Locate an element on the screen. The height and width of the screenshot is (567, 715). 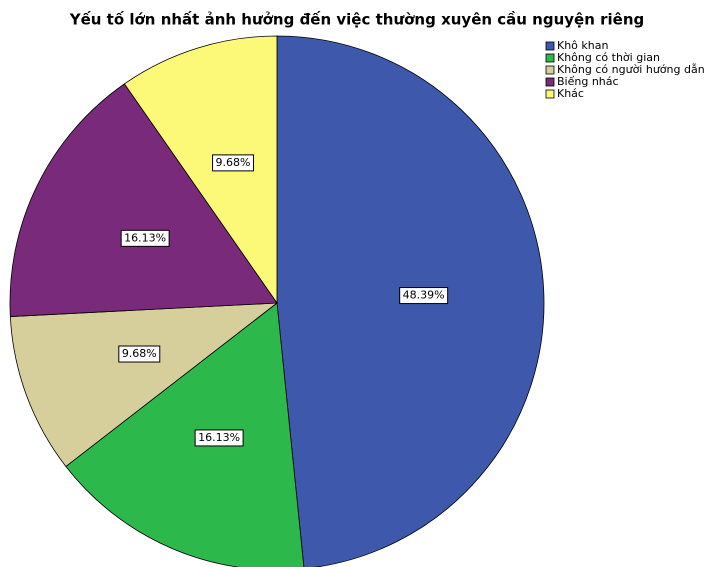
data-label: 48.39% is located at coordinates (424, 296).